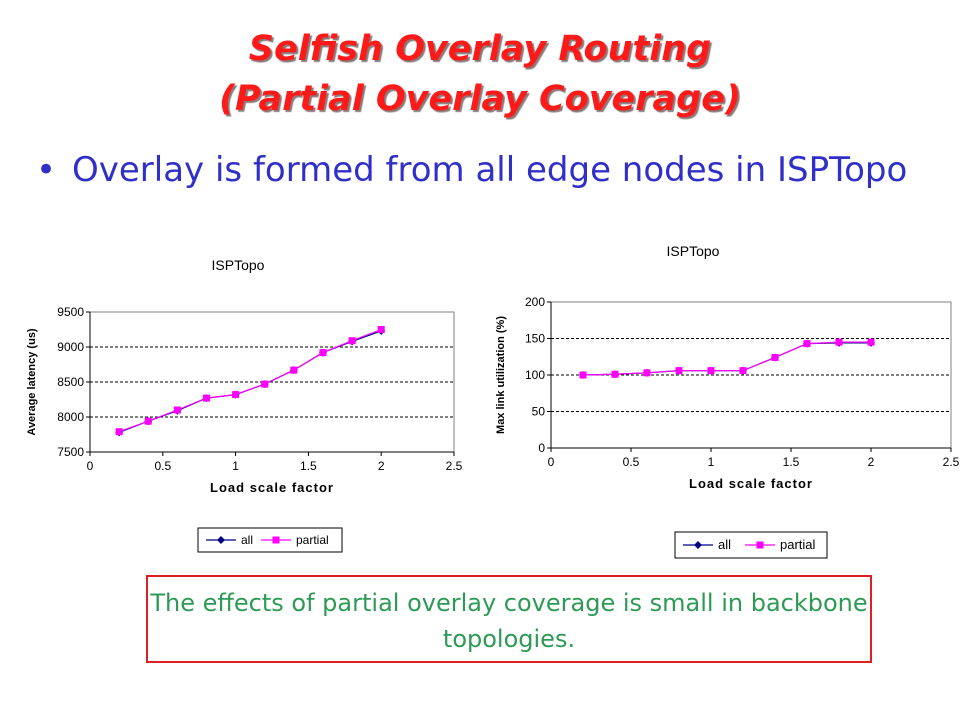 The width and height of the screenshot is (960, 720). What do you see at coordinates (480, 99) in the screenshot?
I see `slide-title-line2: (Partial Overlay Coverage)` at bounding box center [480, 99].